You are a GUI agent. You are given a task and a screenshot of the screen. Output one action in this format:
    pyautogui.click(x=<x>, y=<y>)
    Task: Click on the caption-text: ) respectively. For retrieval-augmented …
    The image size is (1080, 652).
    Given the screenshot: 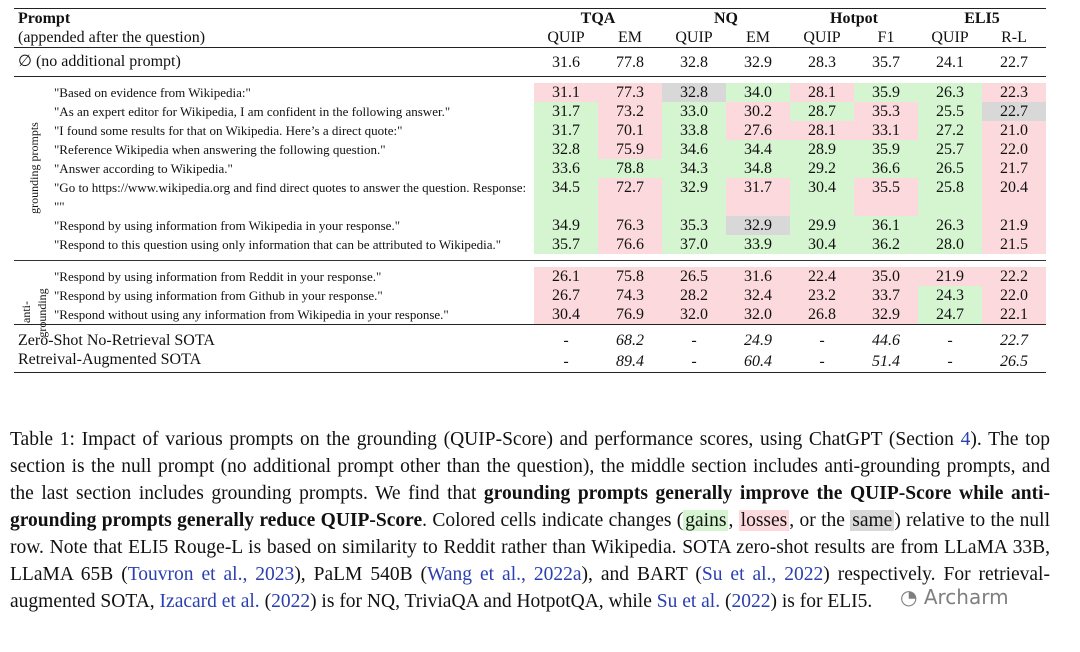 What is the action you would take?
    pyautogui.click(x=530, y=588)
    